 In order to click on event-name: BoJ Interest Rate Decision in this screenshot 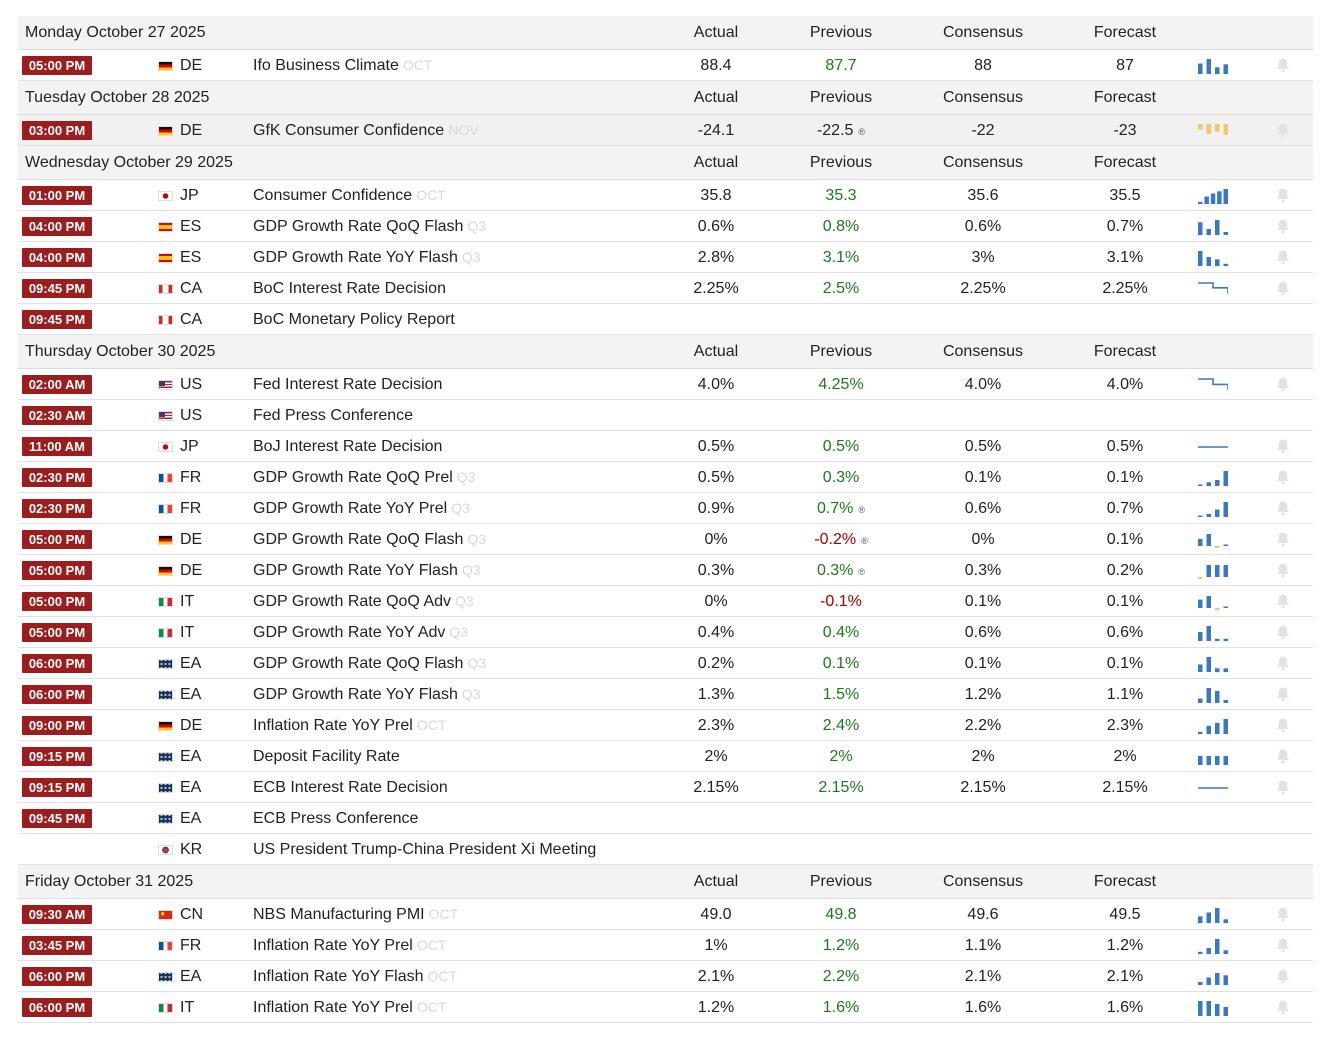, I will do `click(347, 447)`.